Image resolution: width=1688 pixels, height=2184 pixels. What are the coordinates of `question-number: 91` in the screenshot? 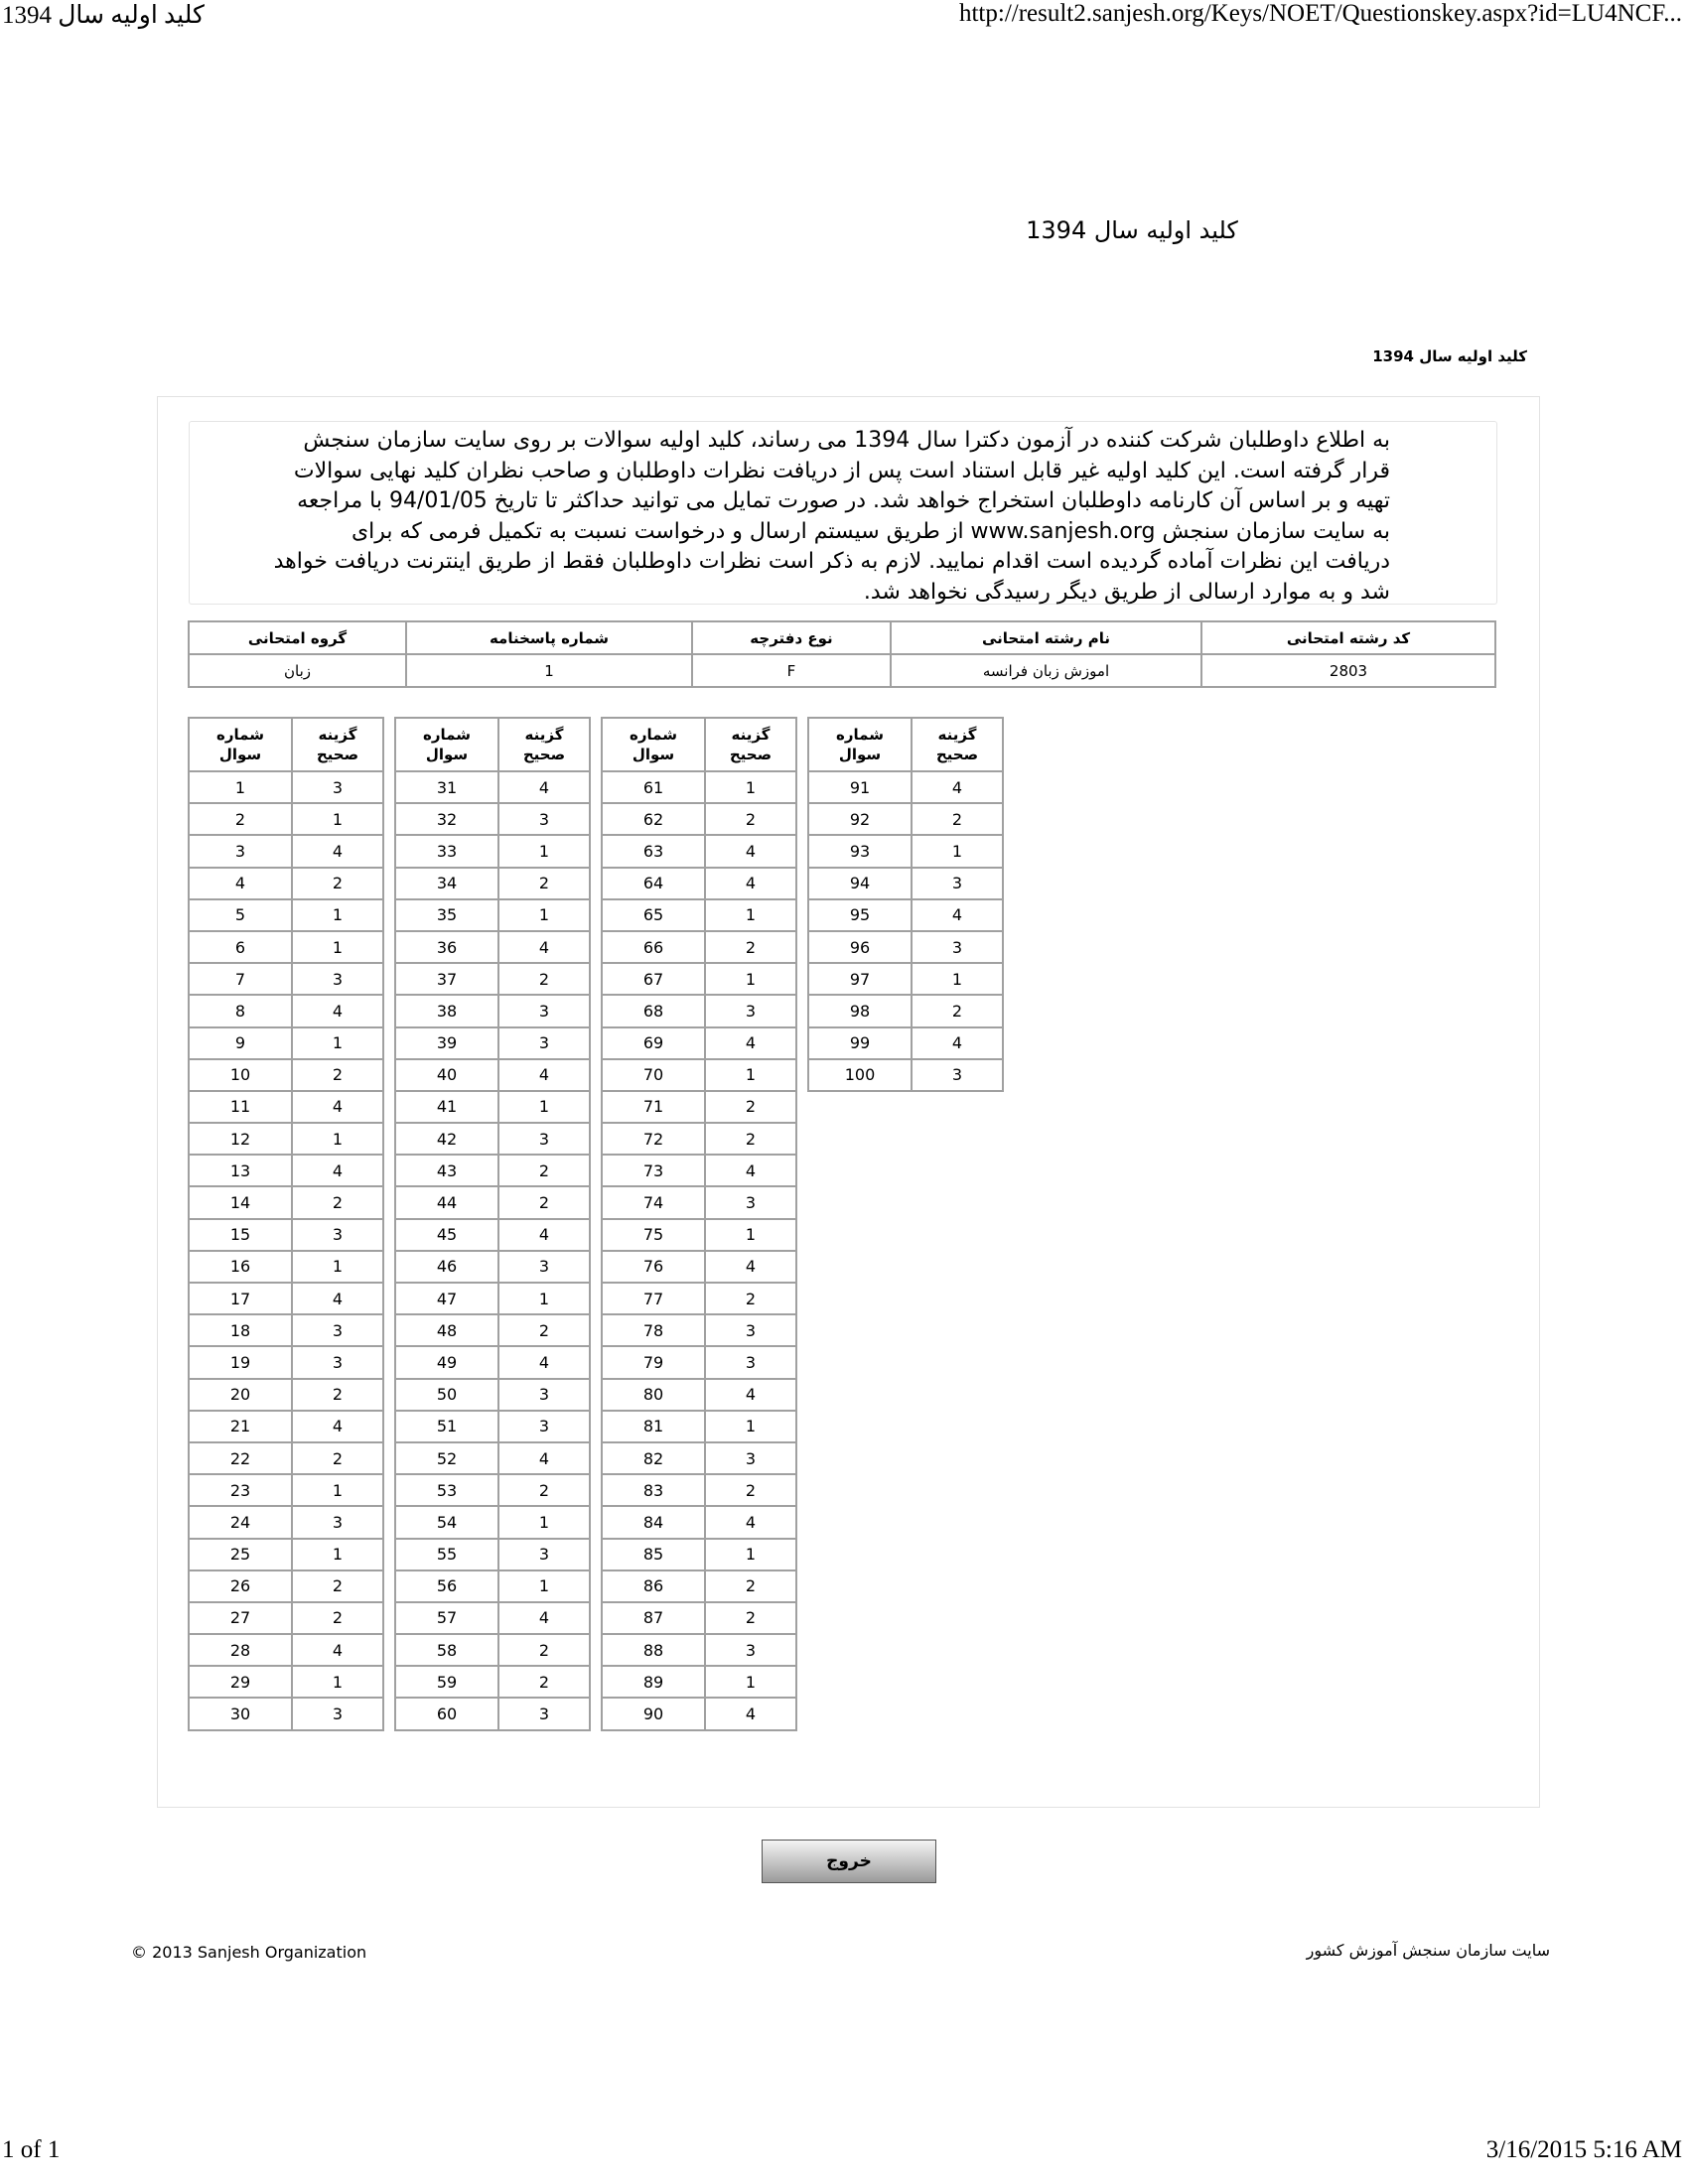 It's located at (860, 787).